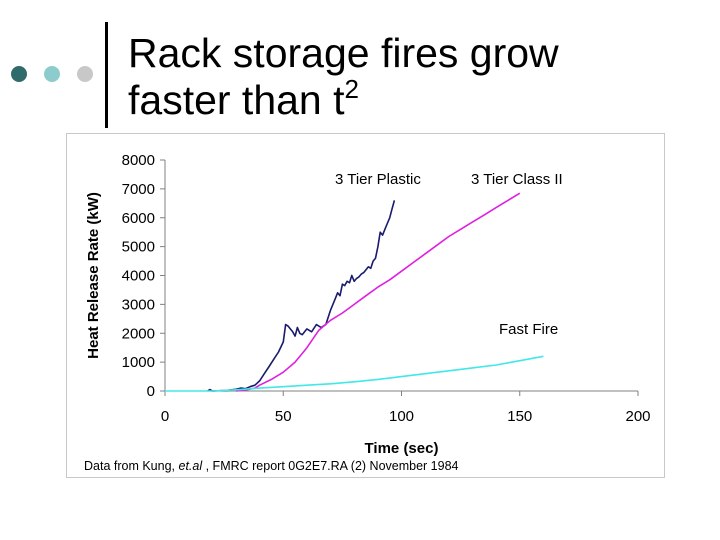 This screenshot has height=540, width=720. Describe the element at coordinates (517, 179) in the screenshot. I see `series-label-3-tier-class-ii: 3 Tier Class II` at that location.